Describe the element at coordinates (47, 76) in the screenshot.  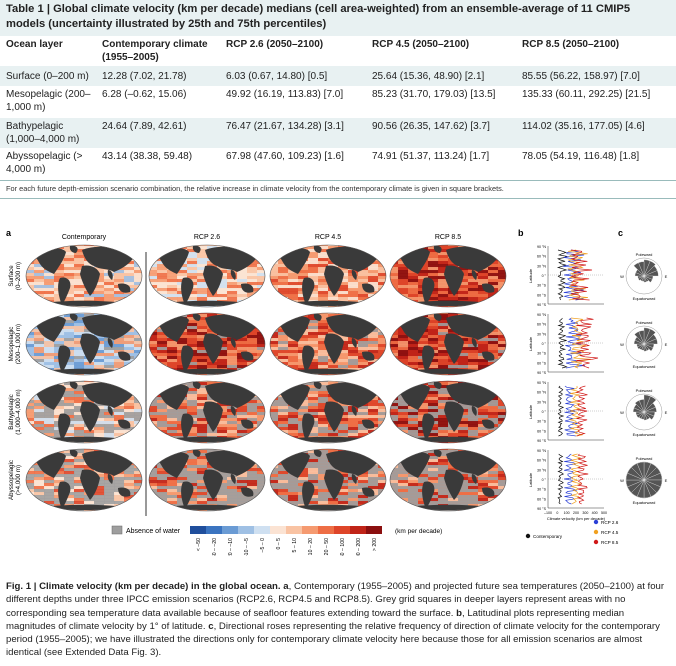
I see `cell-layer: Surface (0–200 m)` at that location.